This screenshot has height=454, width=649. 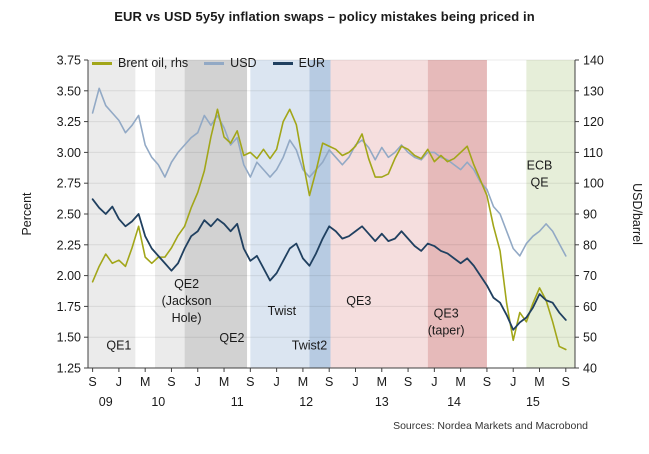 What do you see at coordinates (593, 61) in the screenshot?
I see `right-tick-label: 140` at bounding box center [593, 61].